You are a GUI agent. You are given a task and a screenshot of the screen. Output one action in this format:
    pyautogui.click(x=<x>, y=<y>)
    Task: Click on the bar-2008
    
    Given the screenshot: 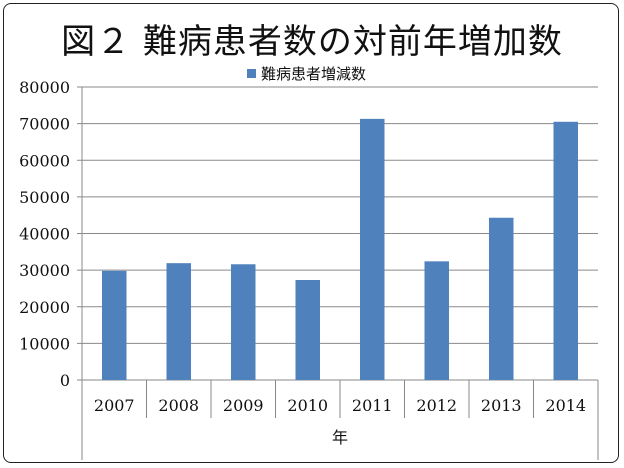 What is the action you would take?
    pyautogui.click(x=179, y=321)
    